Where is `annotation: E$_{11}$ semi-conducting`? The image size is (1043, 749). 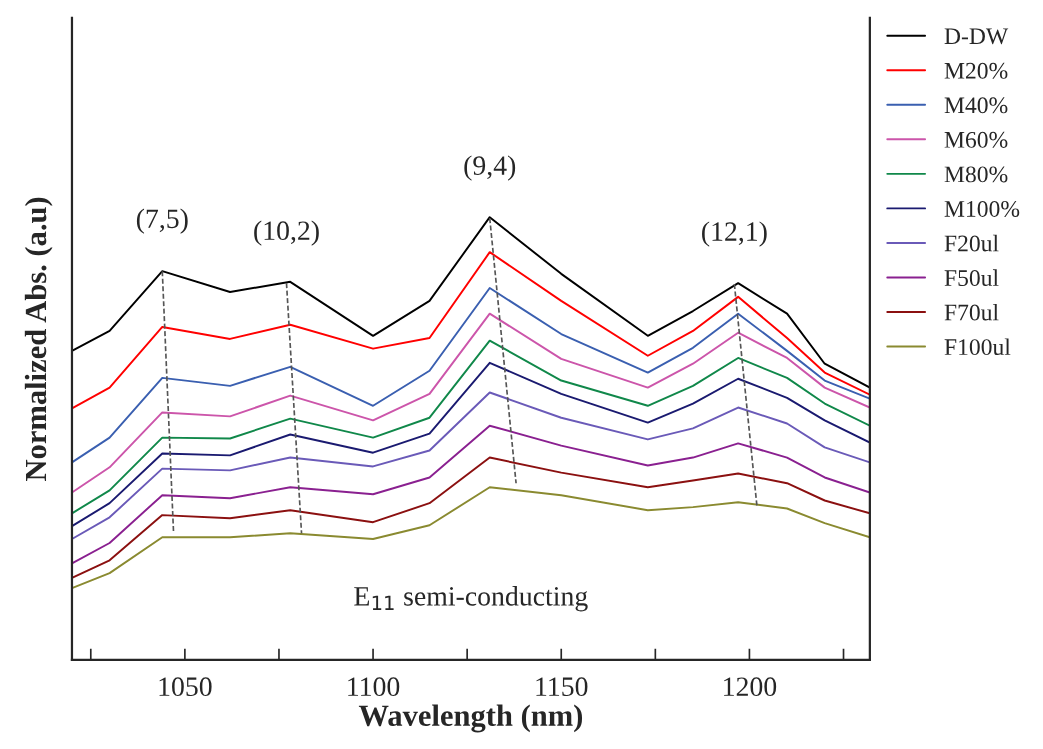
annotation: E$_{11}$ semi-conducting is located at coordinates (471, 599).